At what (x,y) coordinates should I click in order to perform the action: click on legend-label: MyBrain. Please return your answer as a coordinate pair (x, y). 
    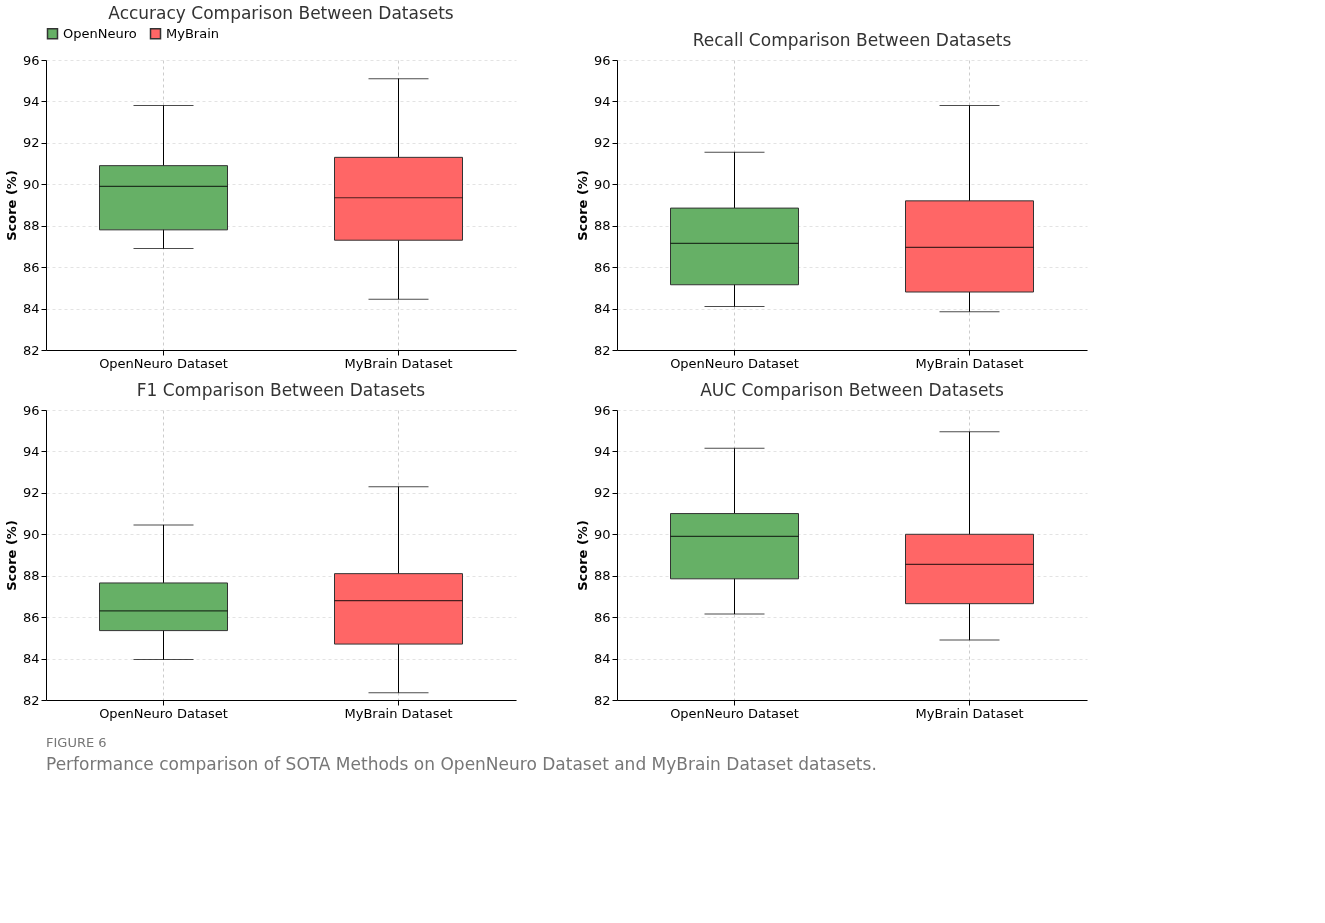
    Looking at the image, I should click on (192, 33).